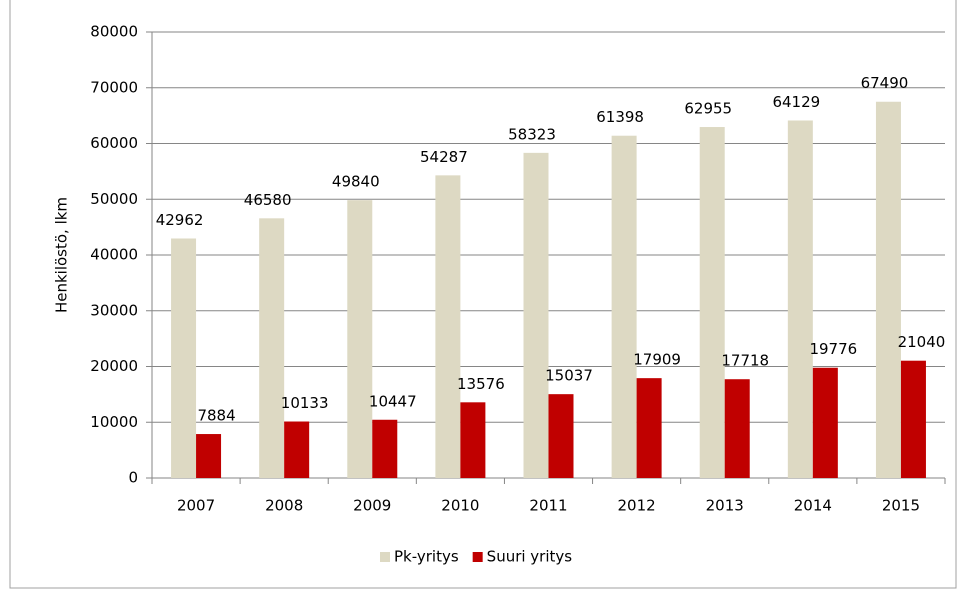 Image resolution: width=957 pixels, height=589 pixels. I want to click on y-tick-label: 0, so click(133, 478).